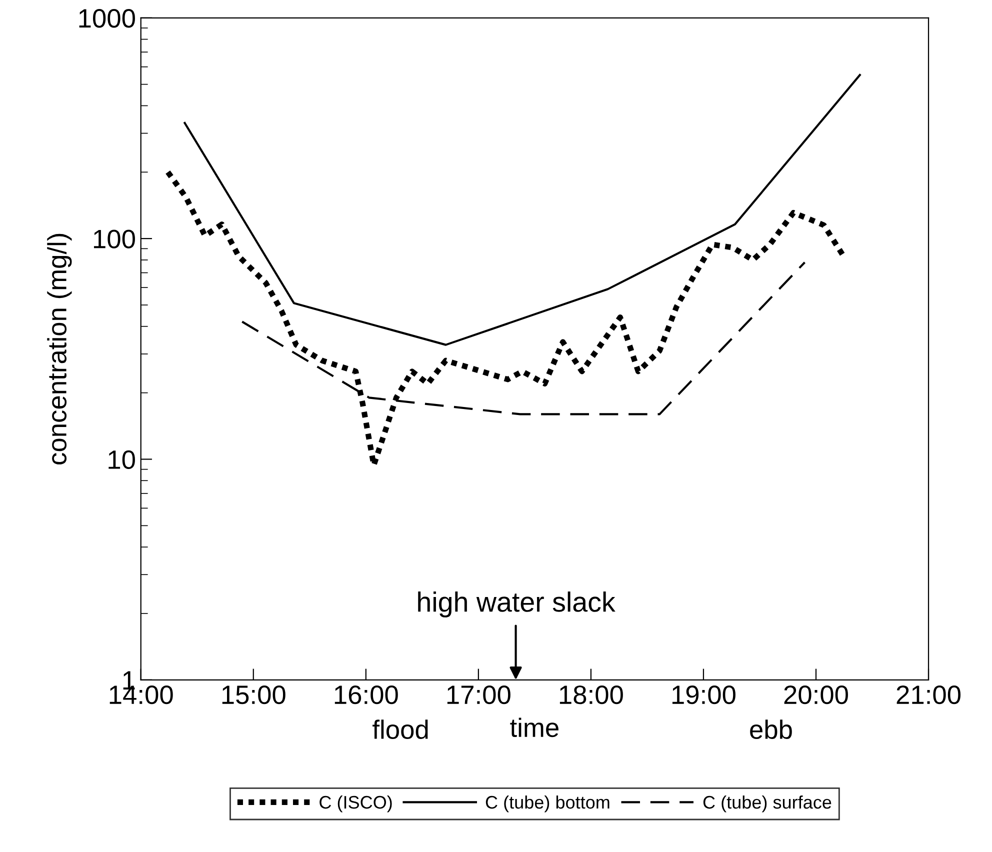  Describe the element at coordinates (254, 694) in the screenshot. I see `x-tick-label: 15:00` at that location.